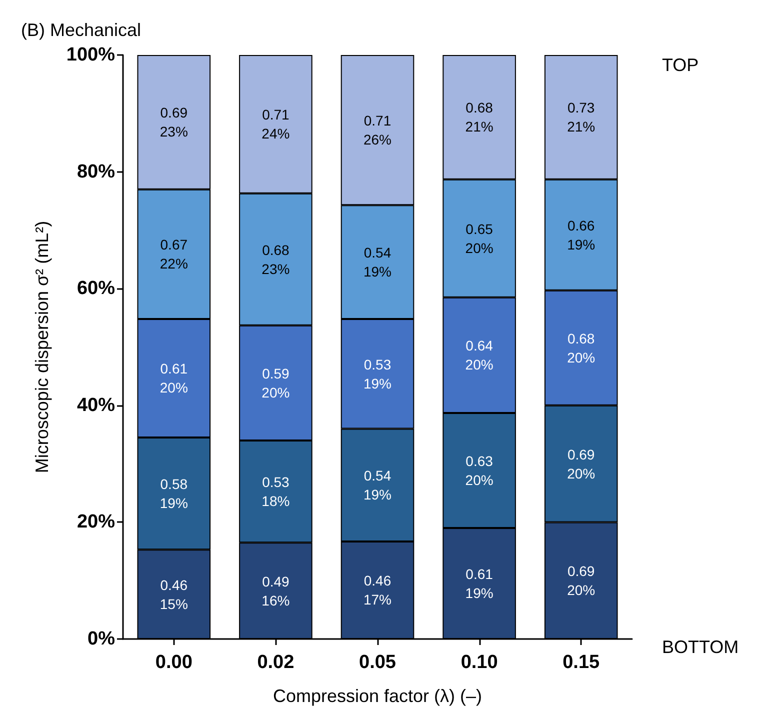 The height and width of the screenshot is (723, 765). What do you see at coordinates (581, 117) in the screenshot?
I see `data-label: 0.73 21%` at bounding box center [581, 117].